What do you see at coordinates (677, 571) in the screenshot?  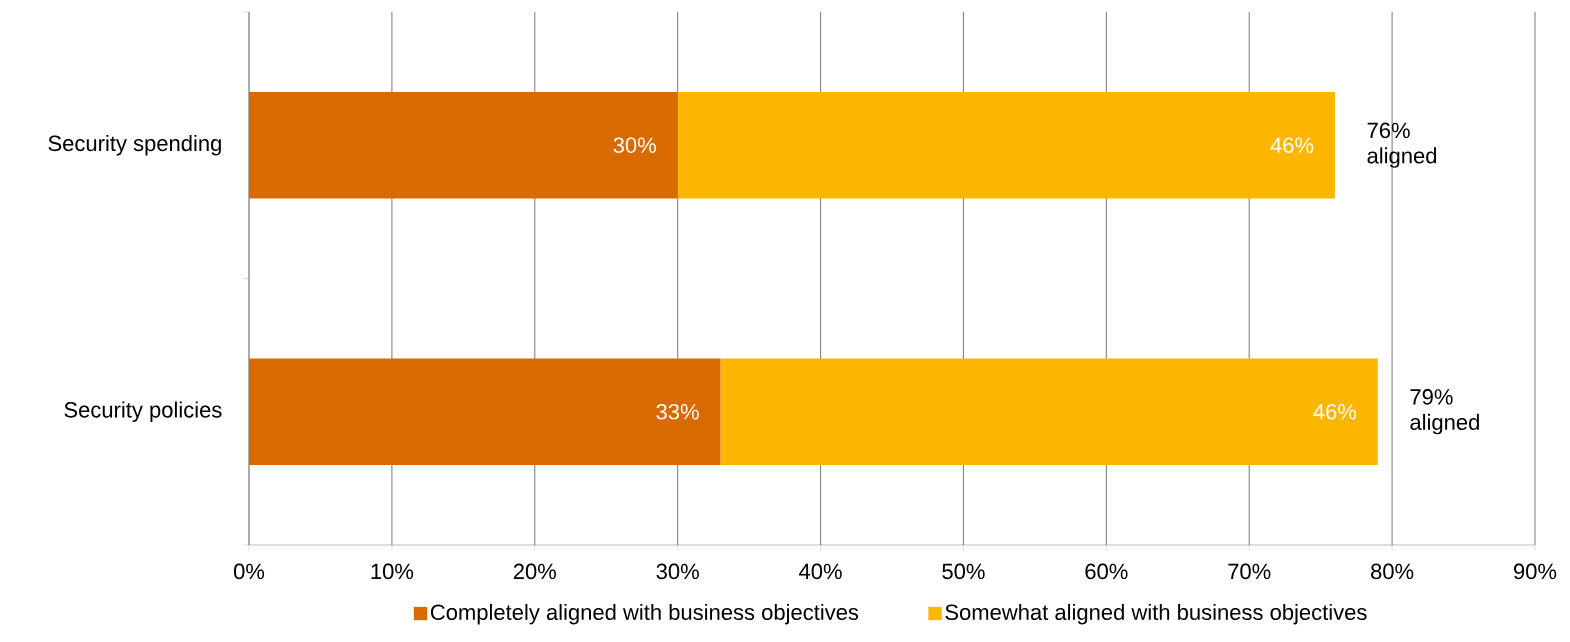 I see `x-tick-label: 30%` at bounding box center [677, 571].